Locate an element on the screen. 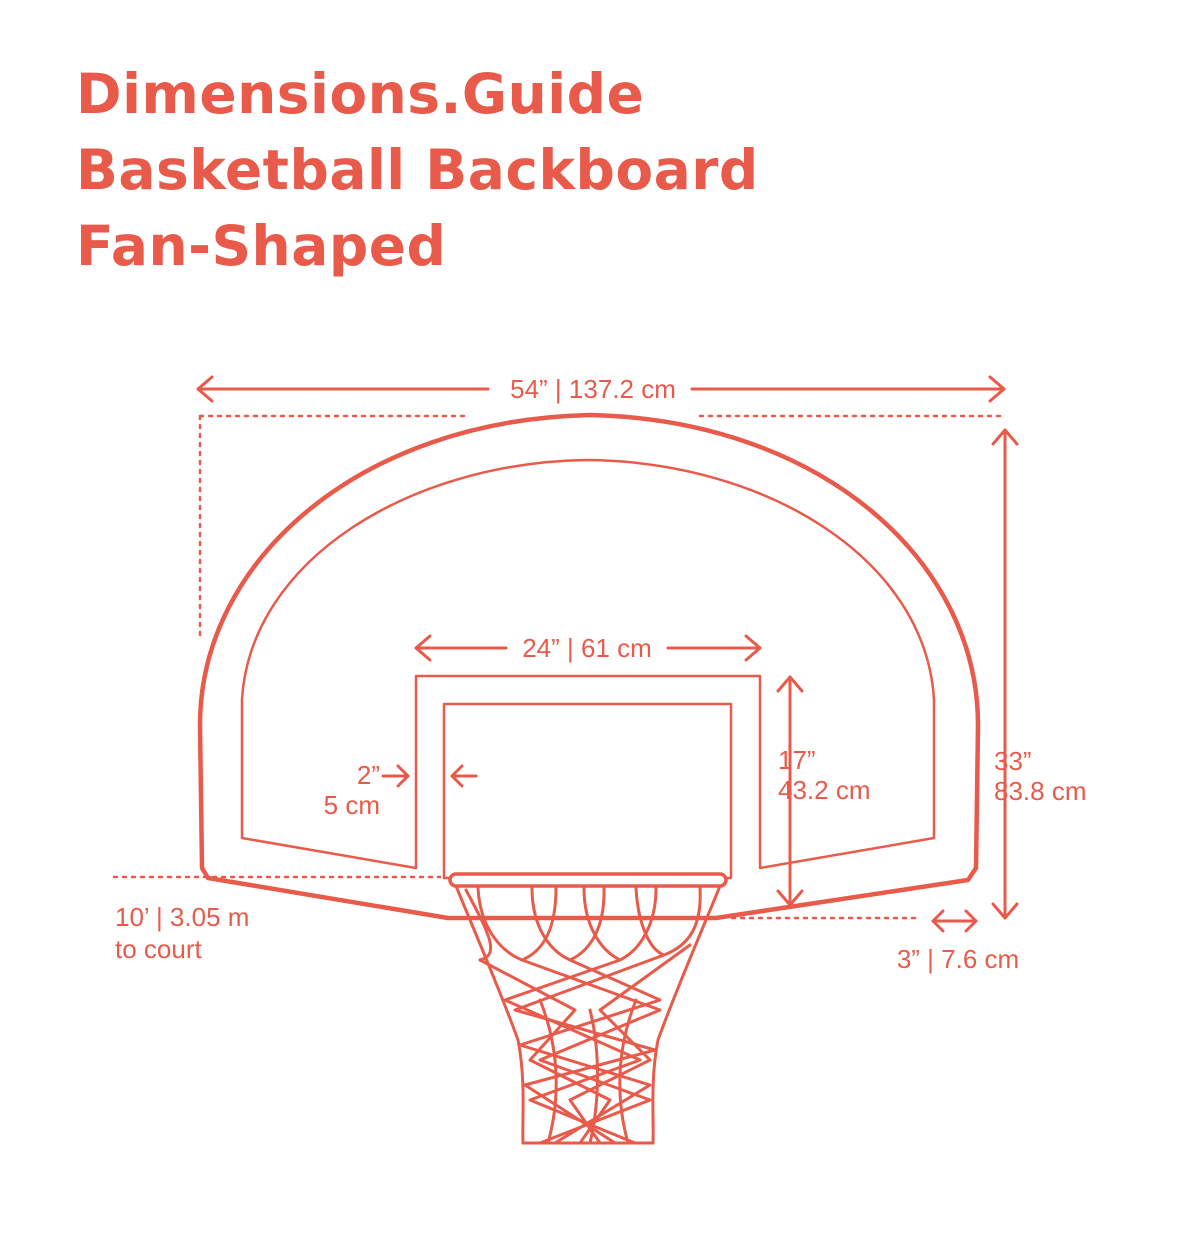 The width and height of the screenshot is (1200, 1250). border-width-cm: 5 cm is located at coordinates (352, 805).